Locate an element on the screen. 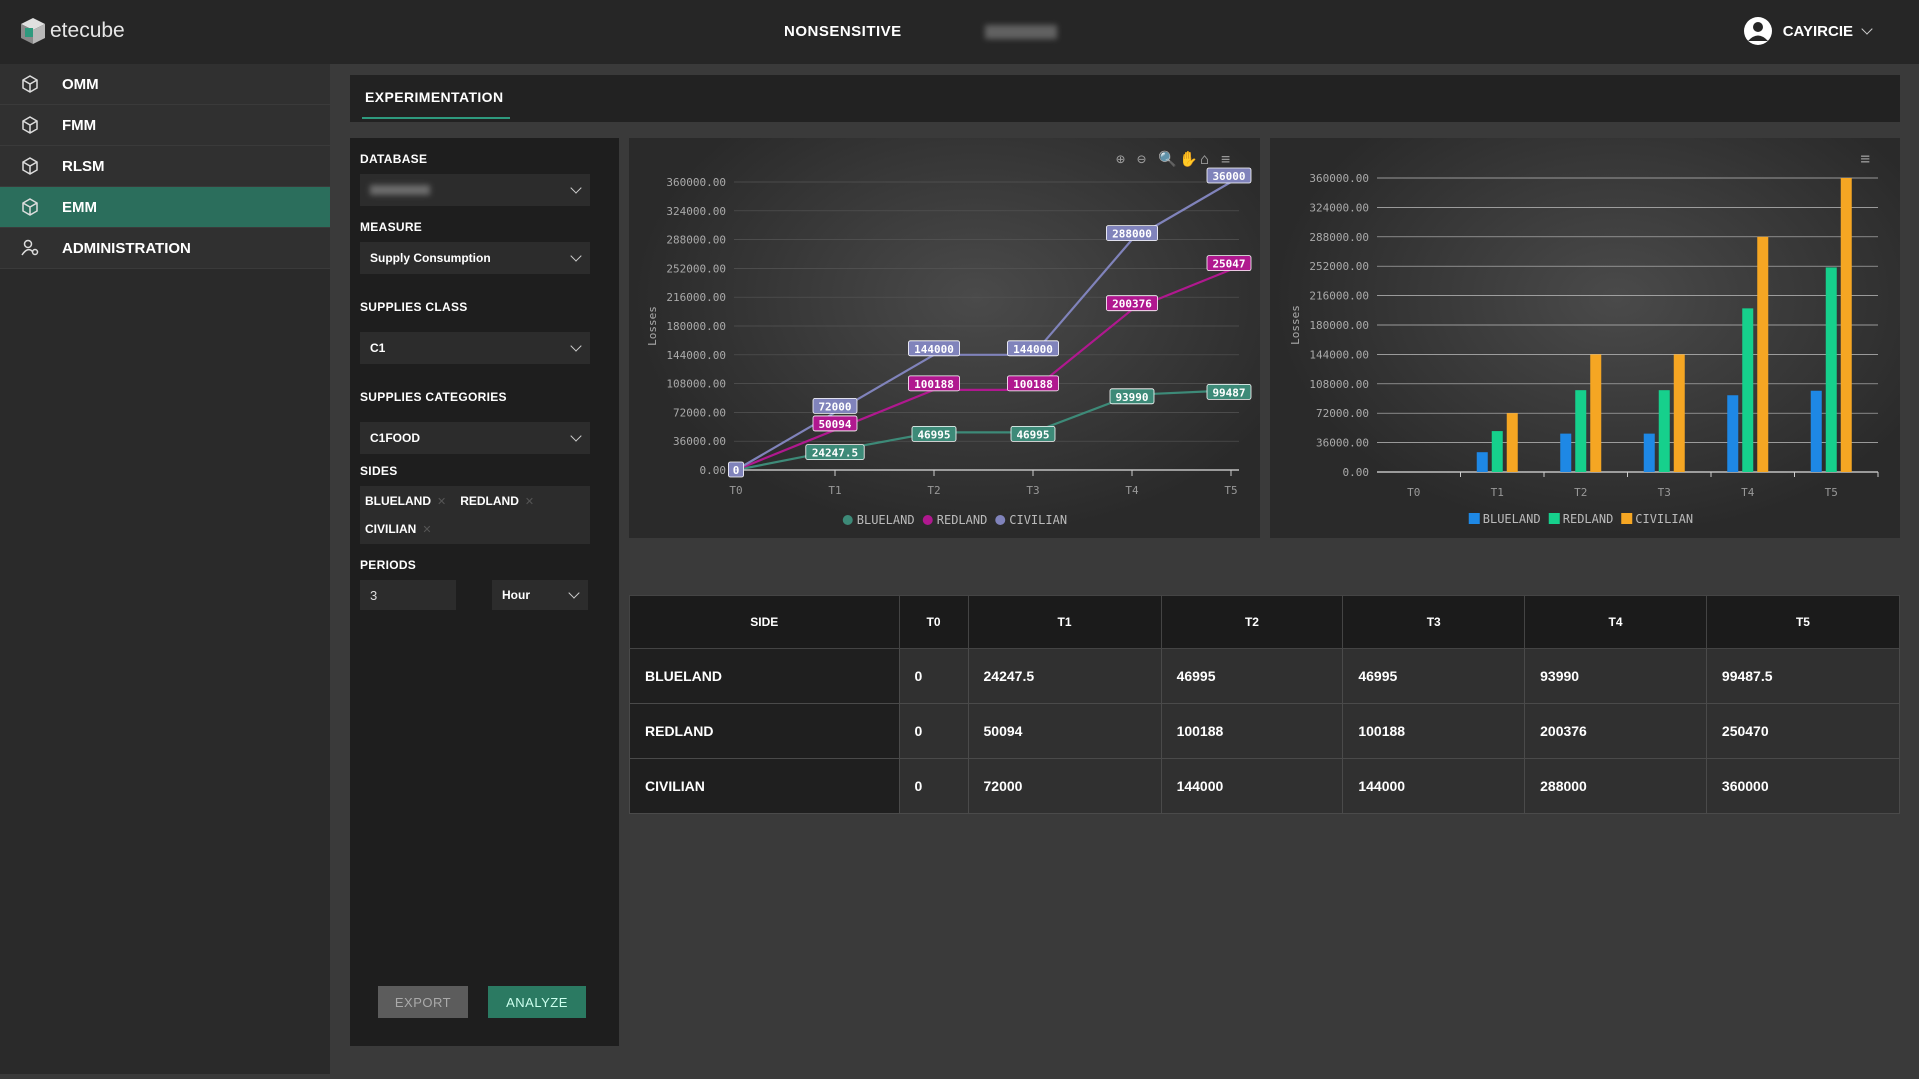  tab-experimentation: EXPERIMENTATION is located at coordinates (434, 97).